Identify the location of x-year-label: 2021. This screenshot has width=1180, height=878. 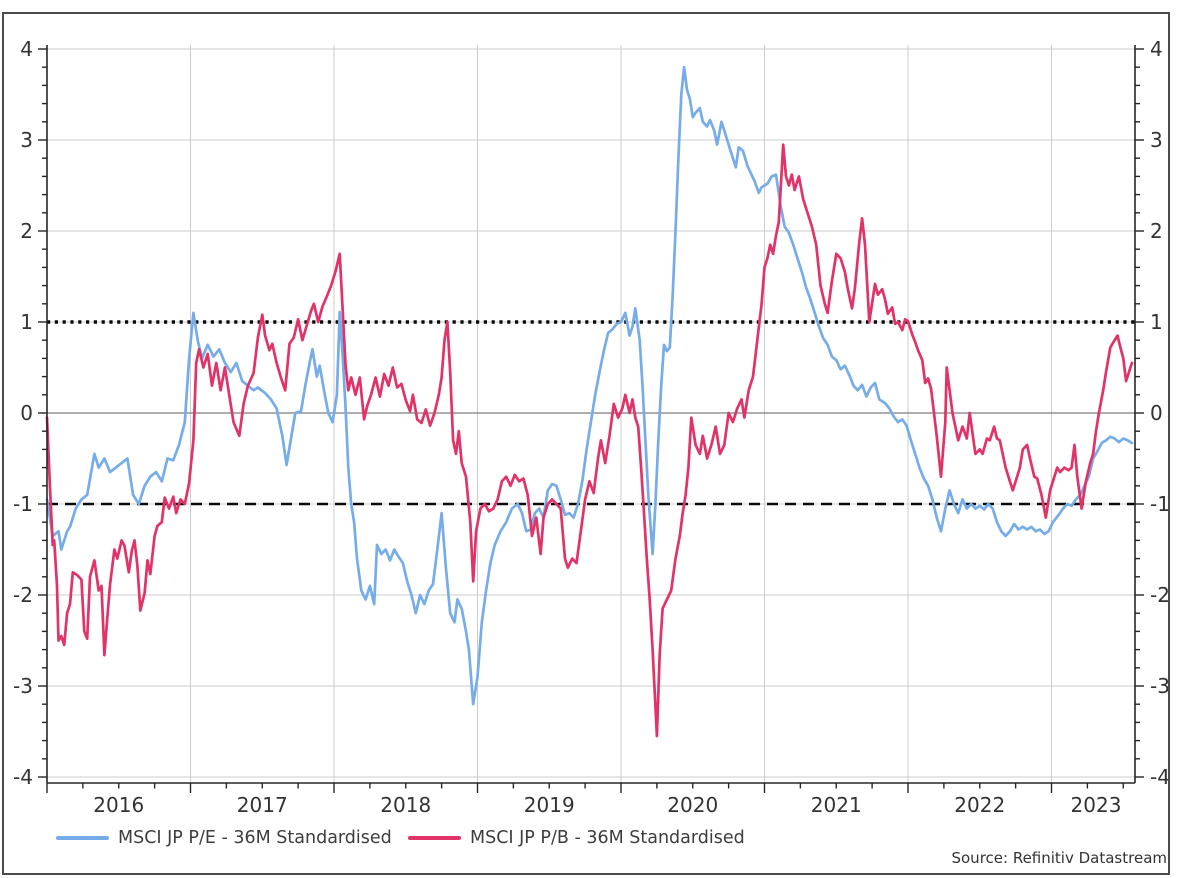
(836, 805).